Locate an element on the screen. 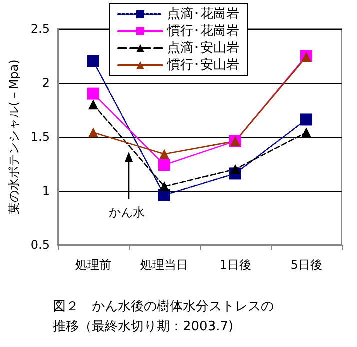 This screenshot has height=347, width=357. y-axis-title: 葉の水ポテンシャル(－Mpa) is located at coordinates (14, 137).